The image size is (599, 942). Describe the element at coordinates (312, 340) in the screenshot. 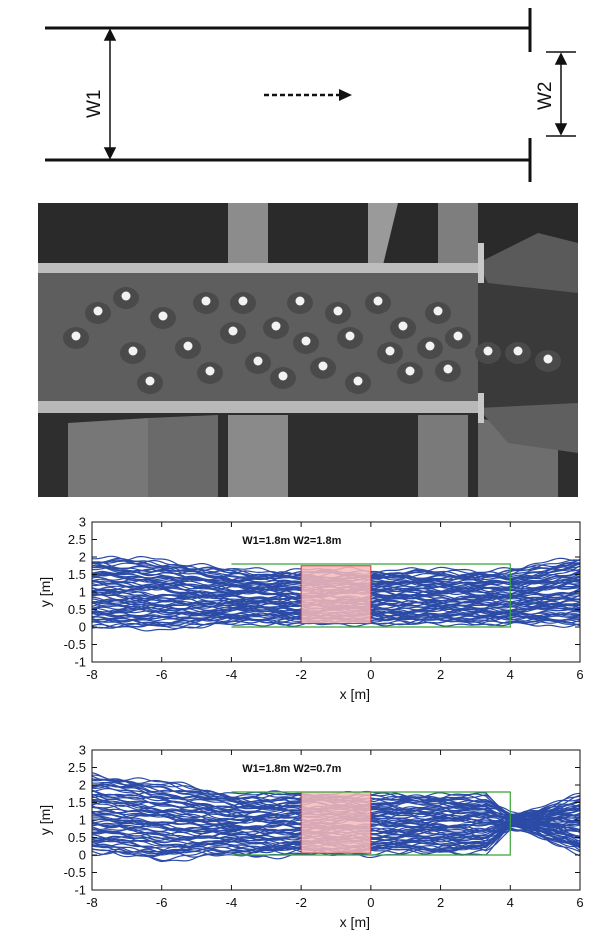

I see `pedestrian-heads` at that location.